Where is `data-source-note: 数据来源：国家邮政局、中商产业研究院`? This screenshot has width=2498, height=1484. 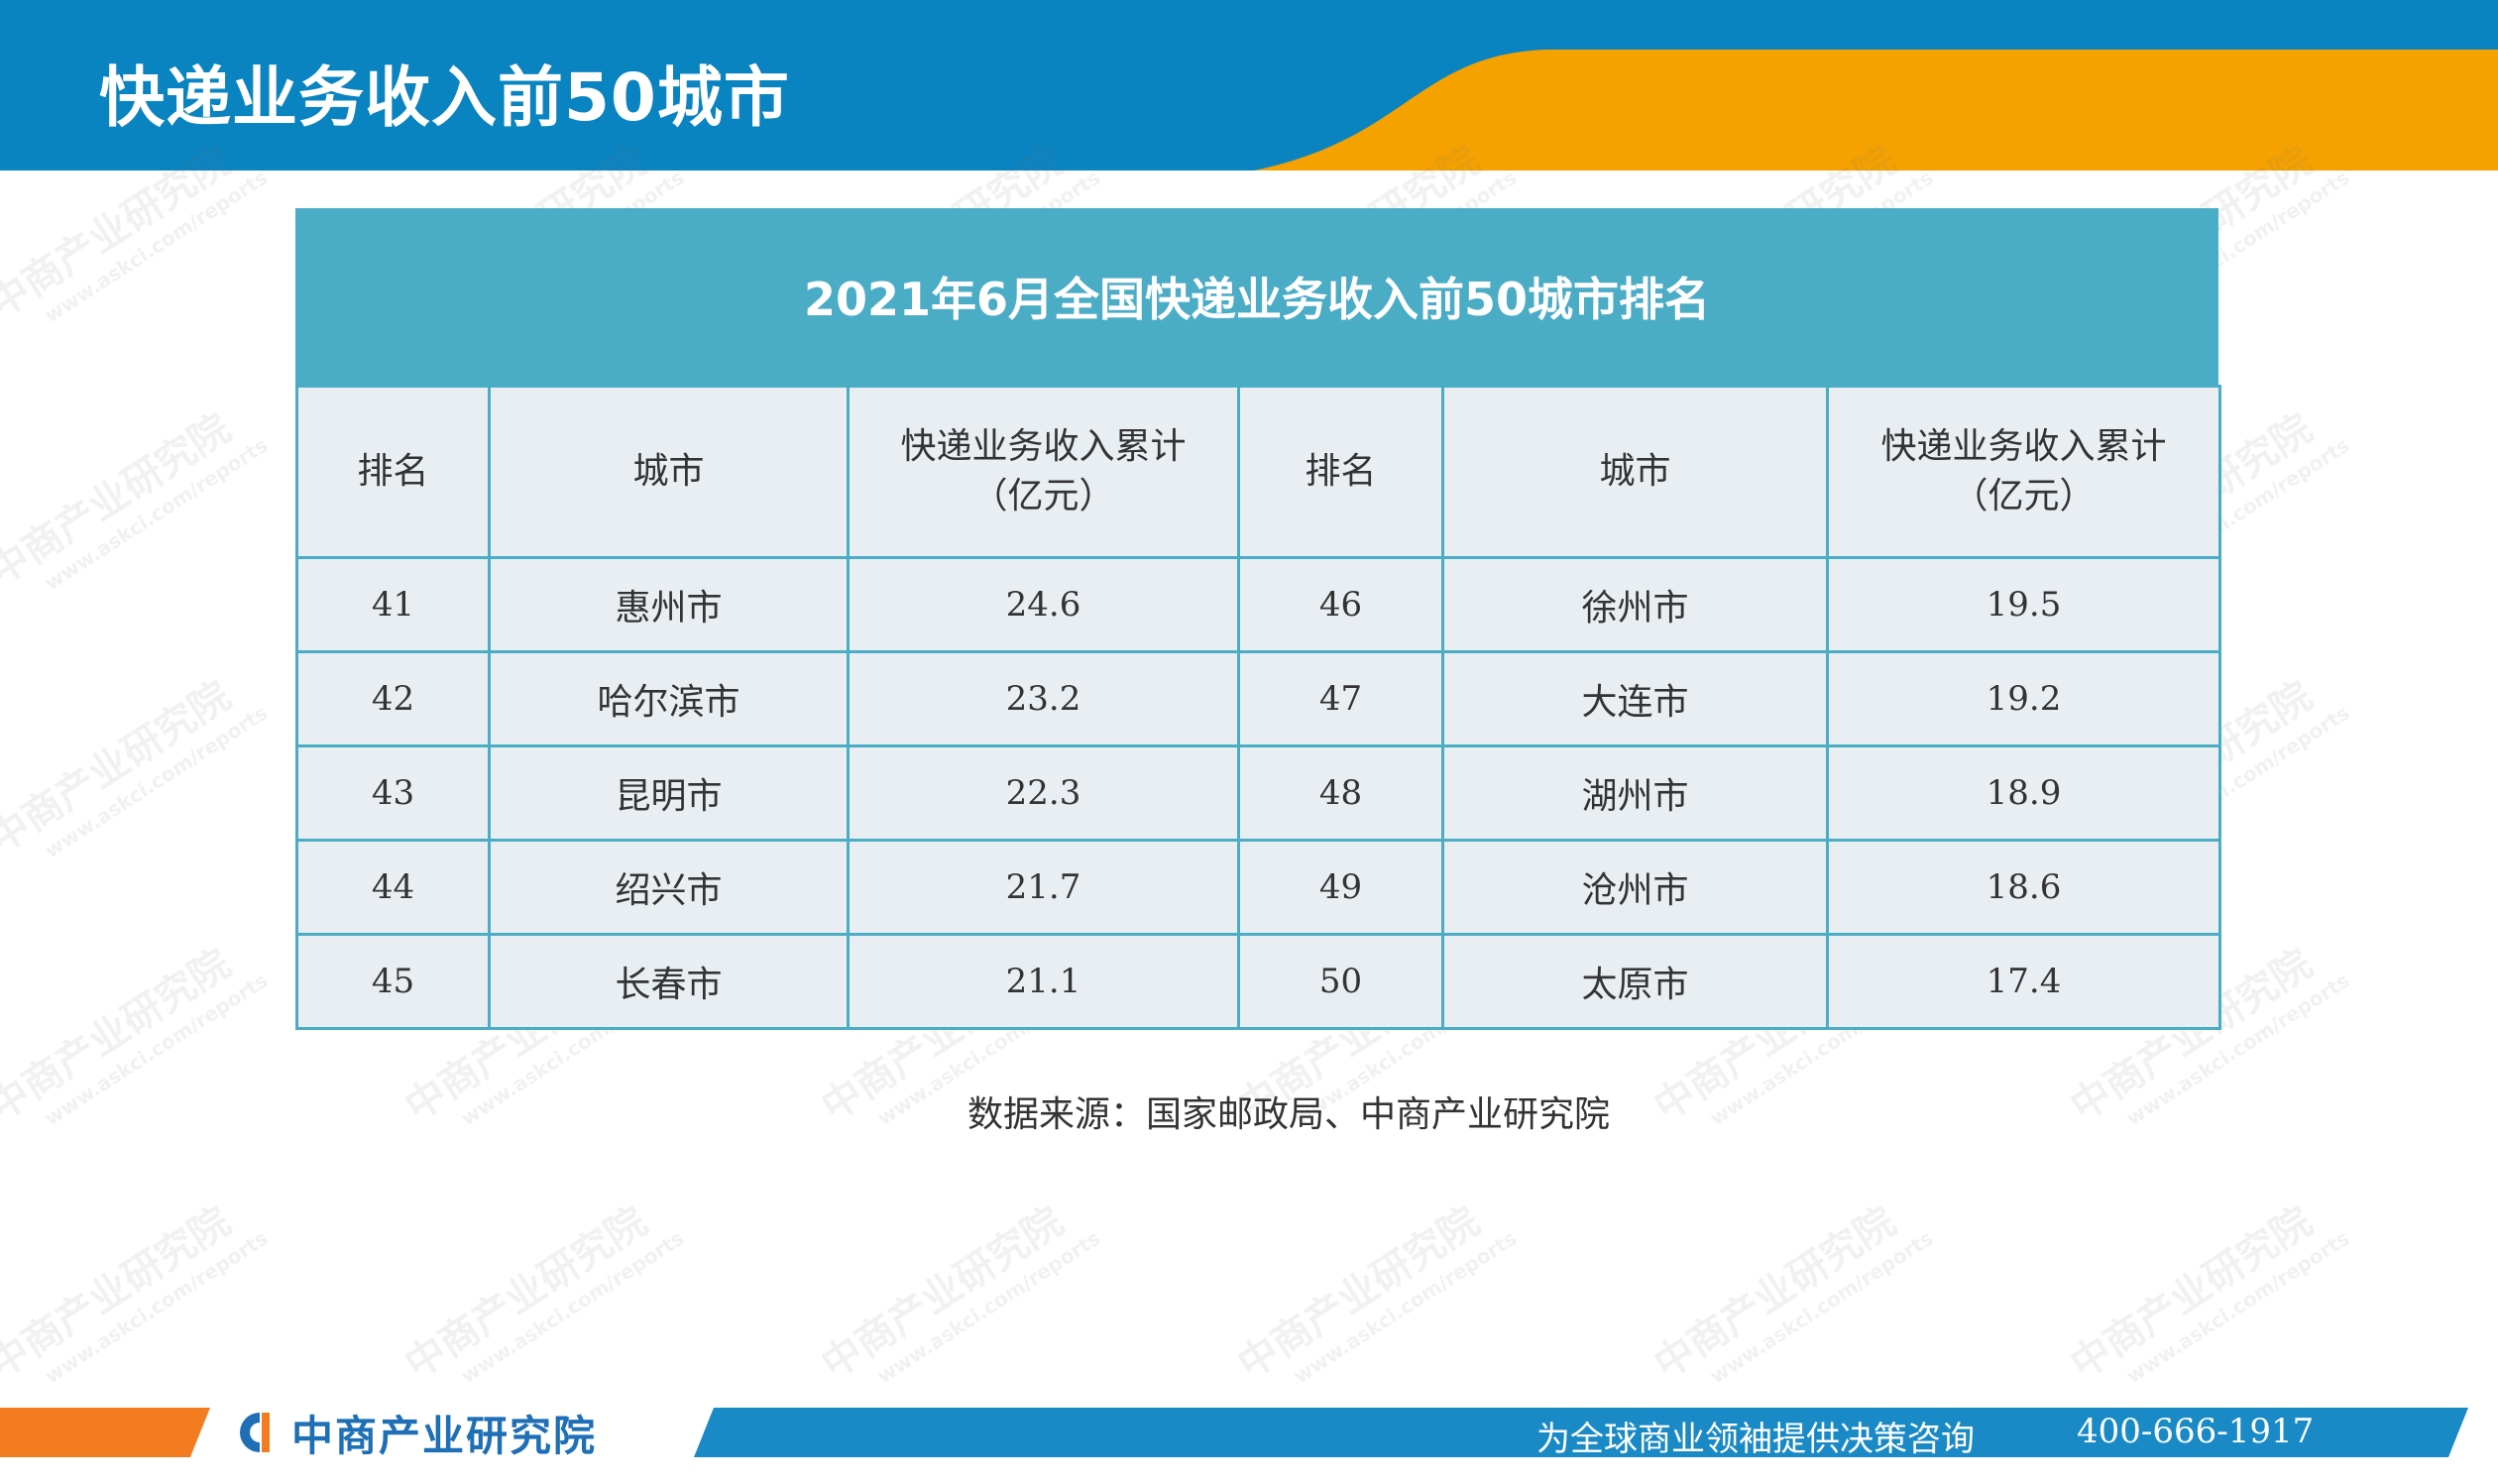
data-source-note: 数据来源：国家邮政局、中商产业研究院 is located at coordinates (1288, 1114).